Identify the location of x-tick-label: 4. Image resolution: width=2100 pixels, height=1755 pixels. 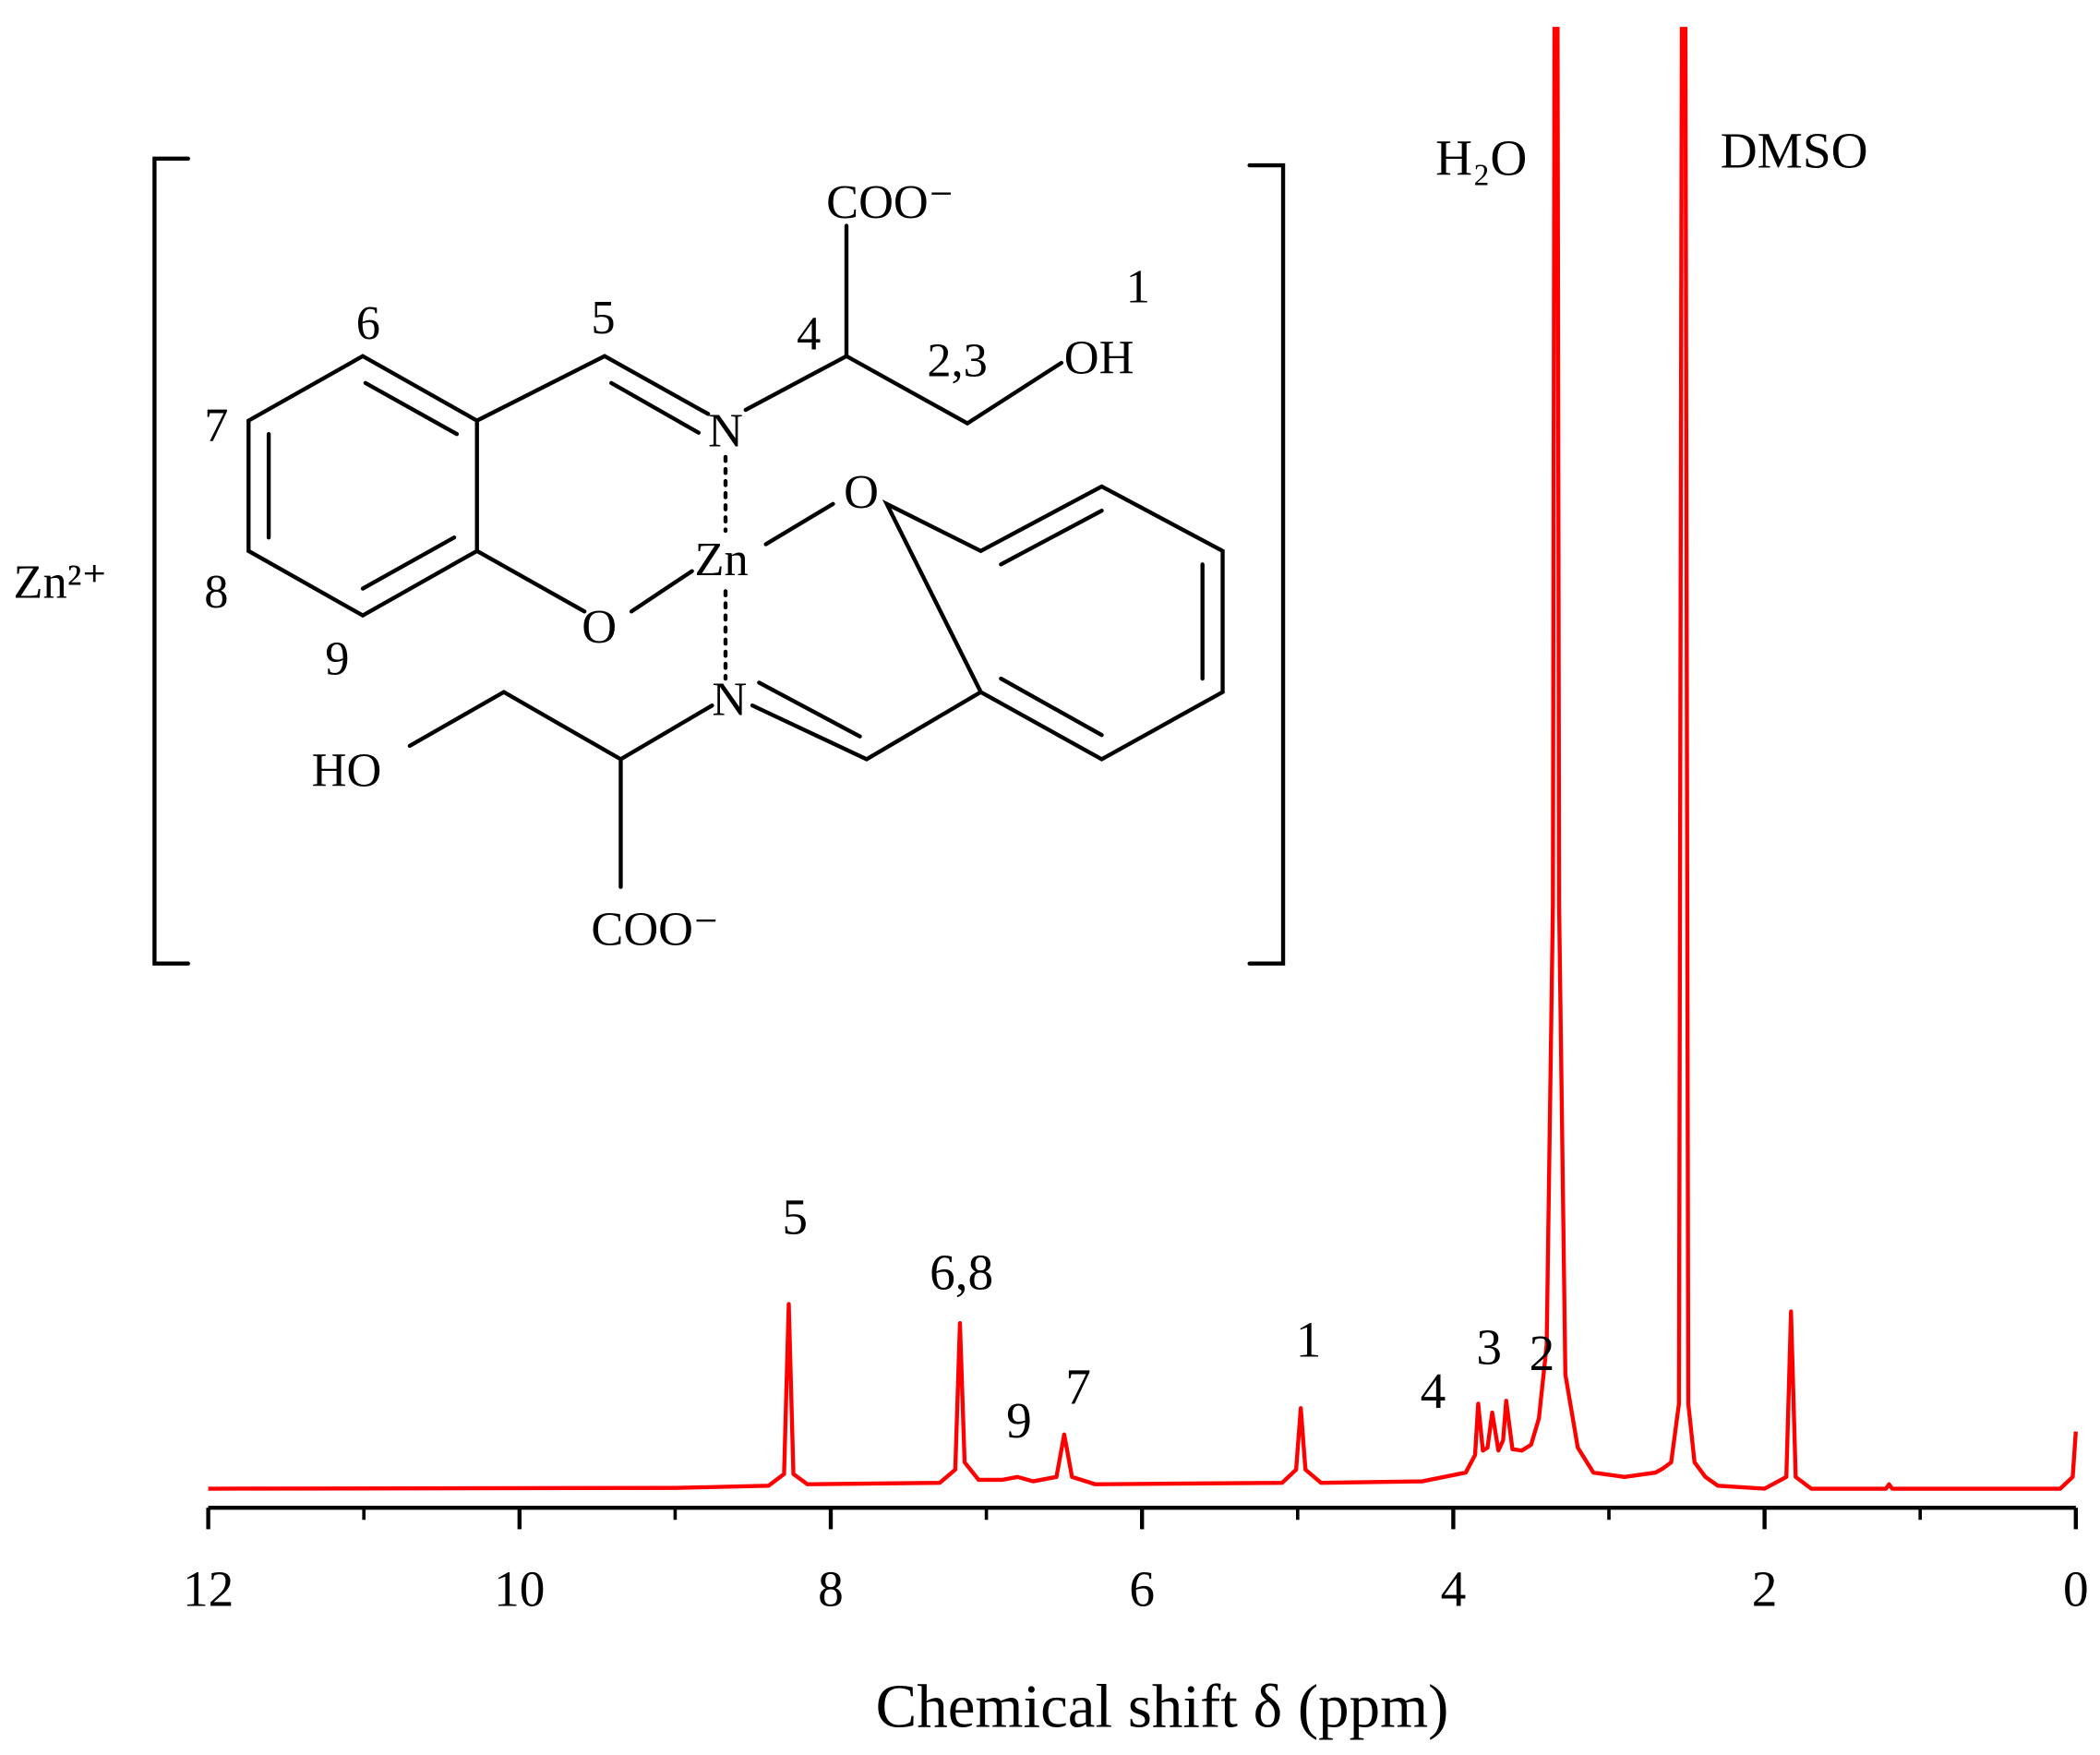
(1454, 1588).